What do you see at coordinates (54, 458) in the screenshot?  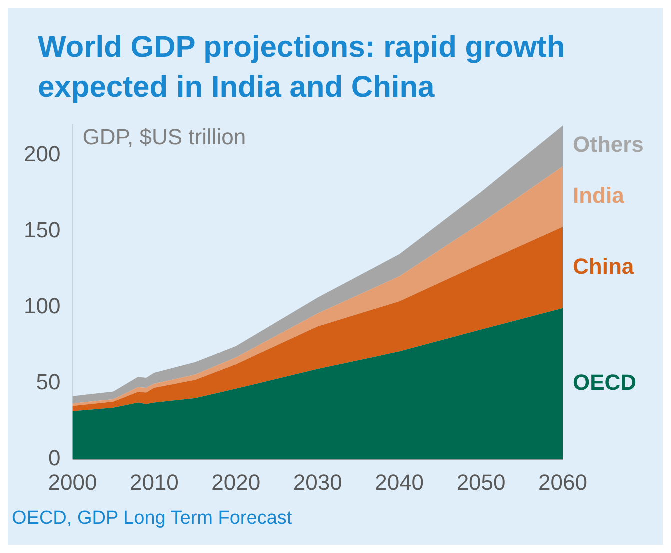 I see `y-tick-label: 0` at bounding box center [54, 458].